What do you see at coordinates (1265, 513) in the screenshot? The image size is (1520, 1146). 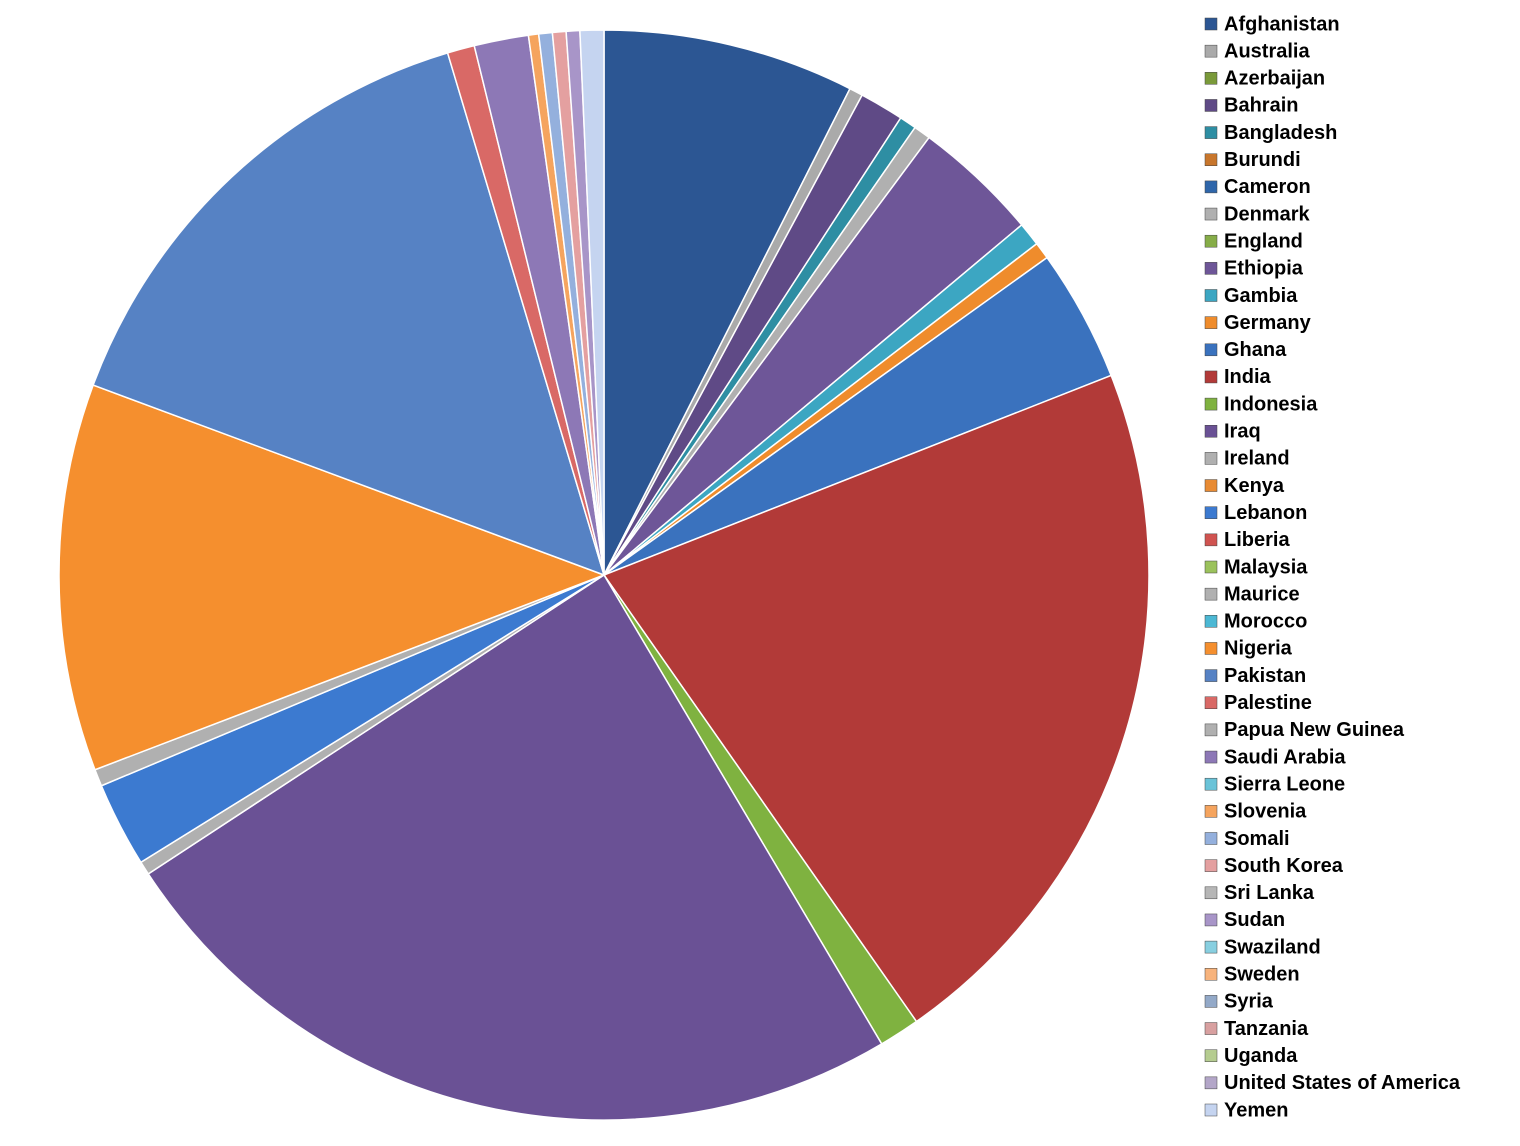 I see `legend-label: Lebanon` at bounding box center [1265, 513].